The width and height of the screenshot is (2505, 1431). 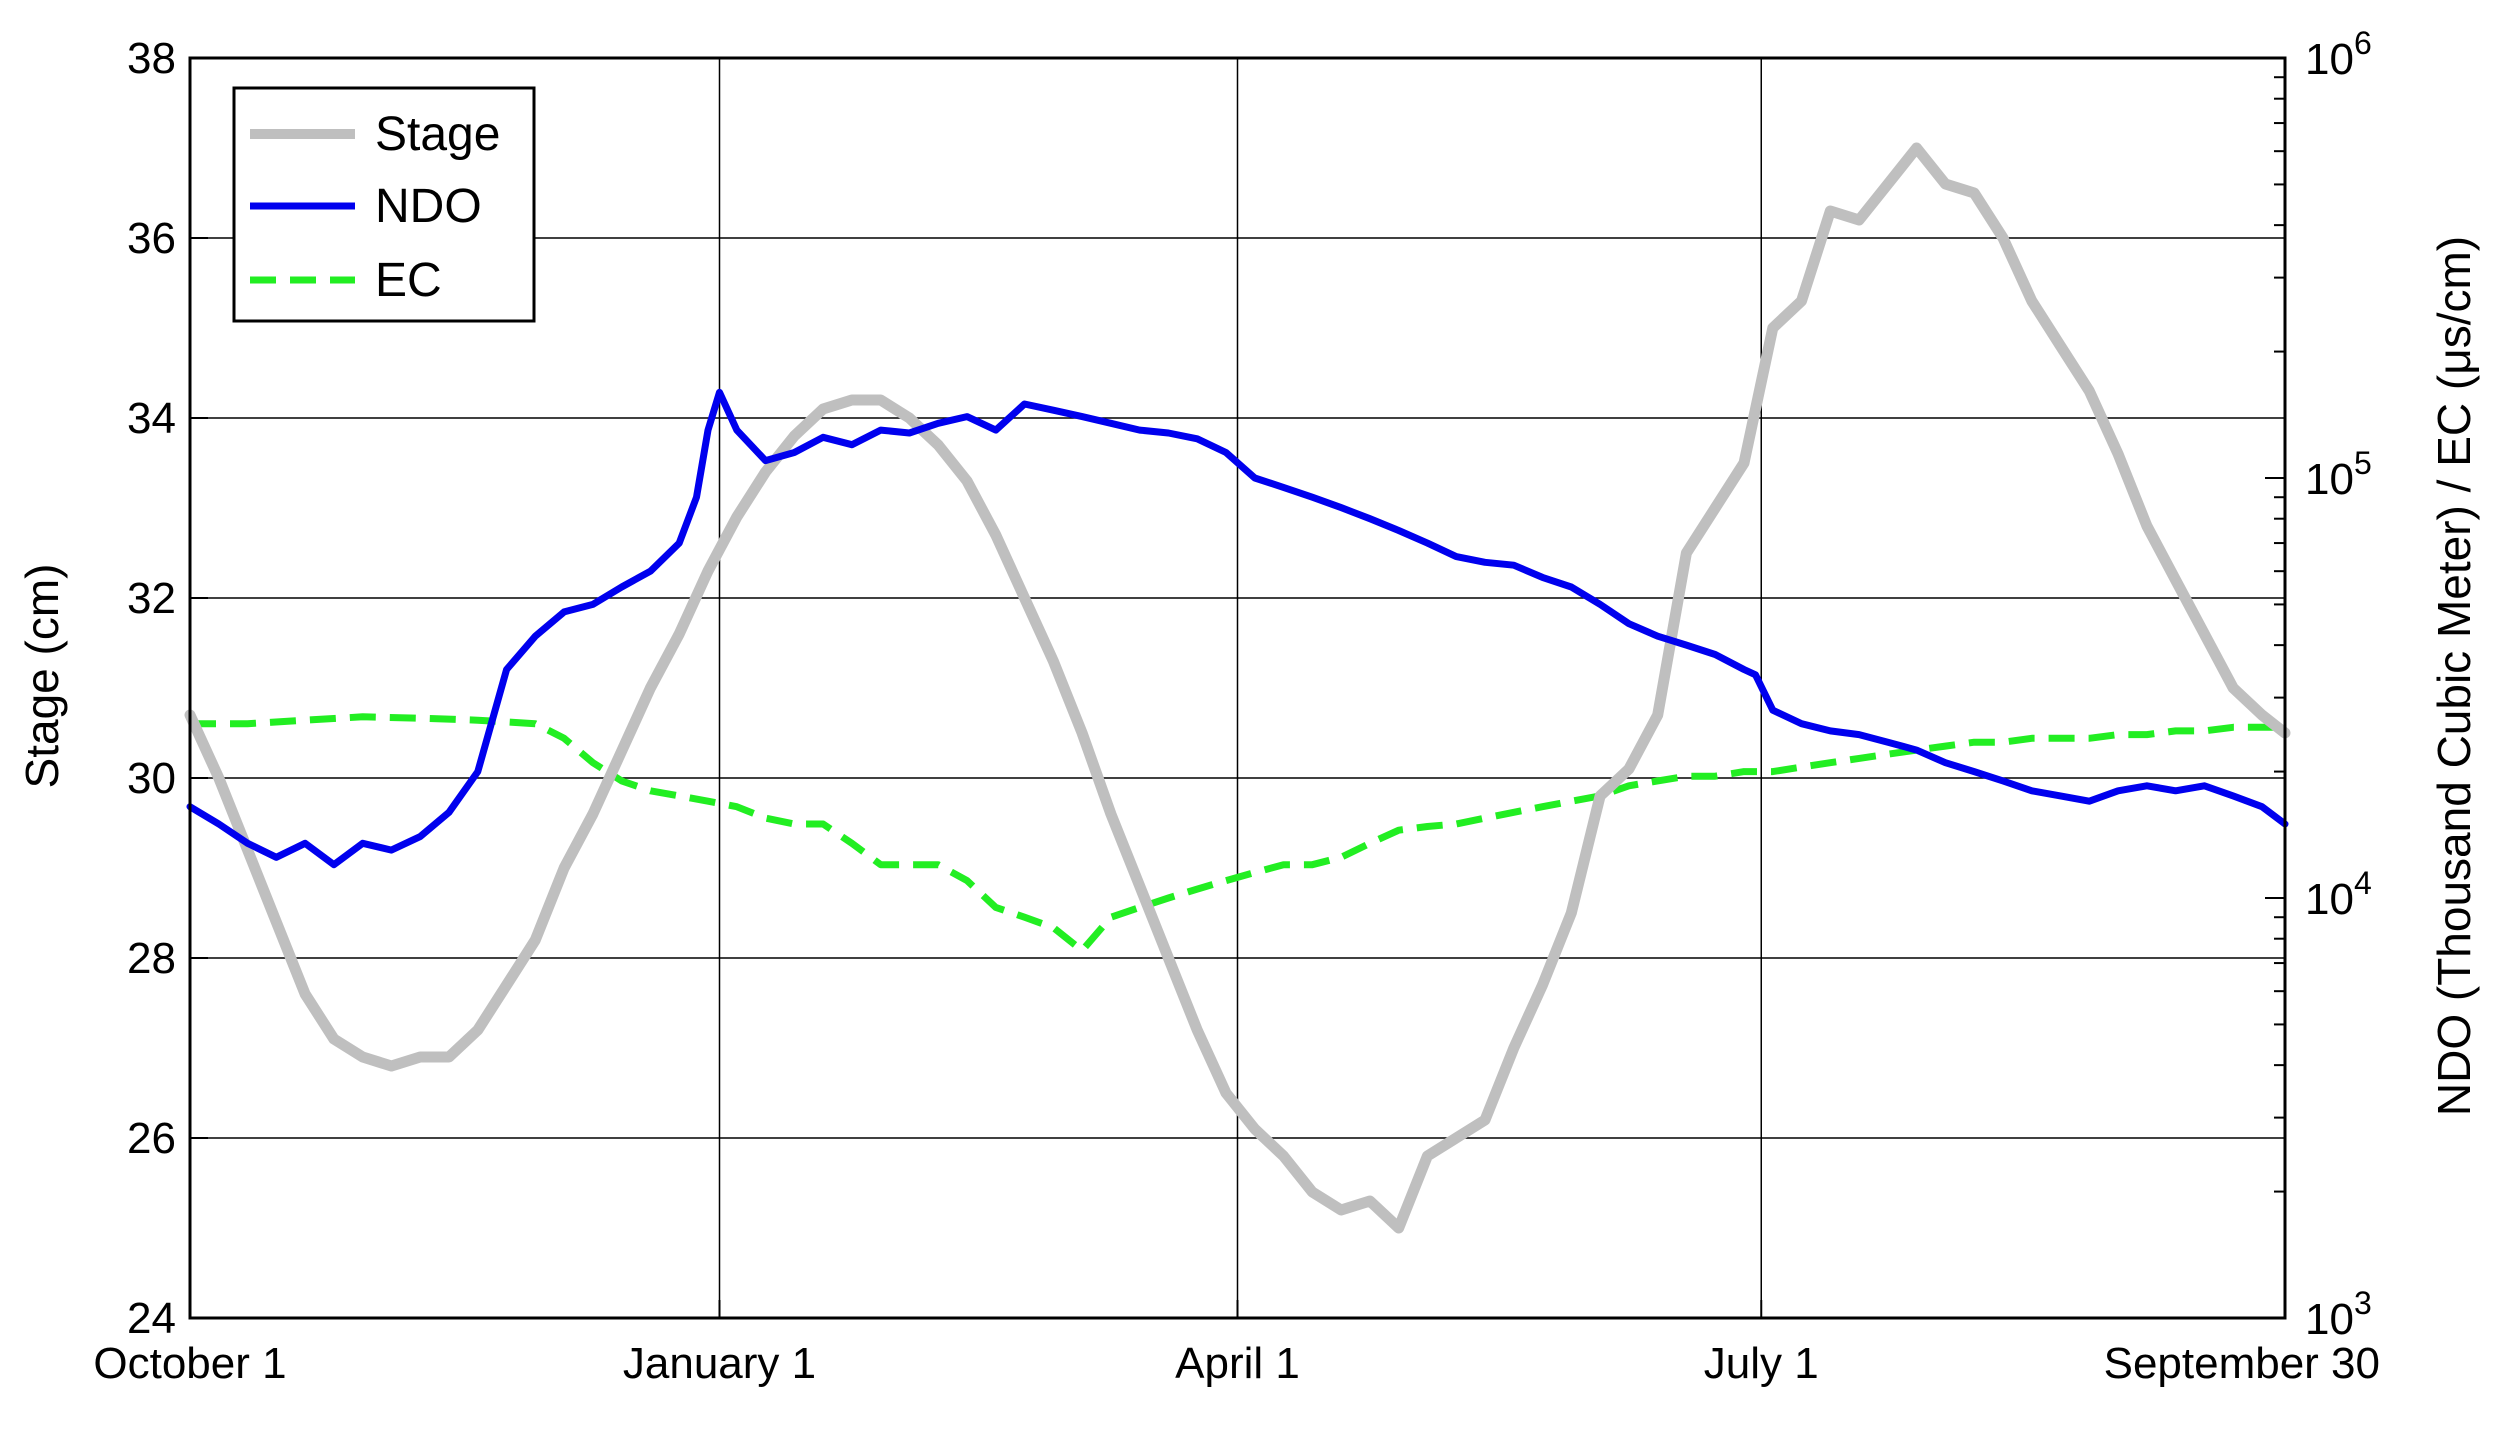 What do you see at coordinates (151, 418) in the screenshot?
I see `y-tick-label: 34` at bounding box center [151, 418].